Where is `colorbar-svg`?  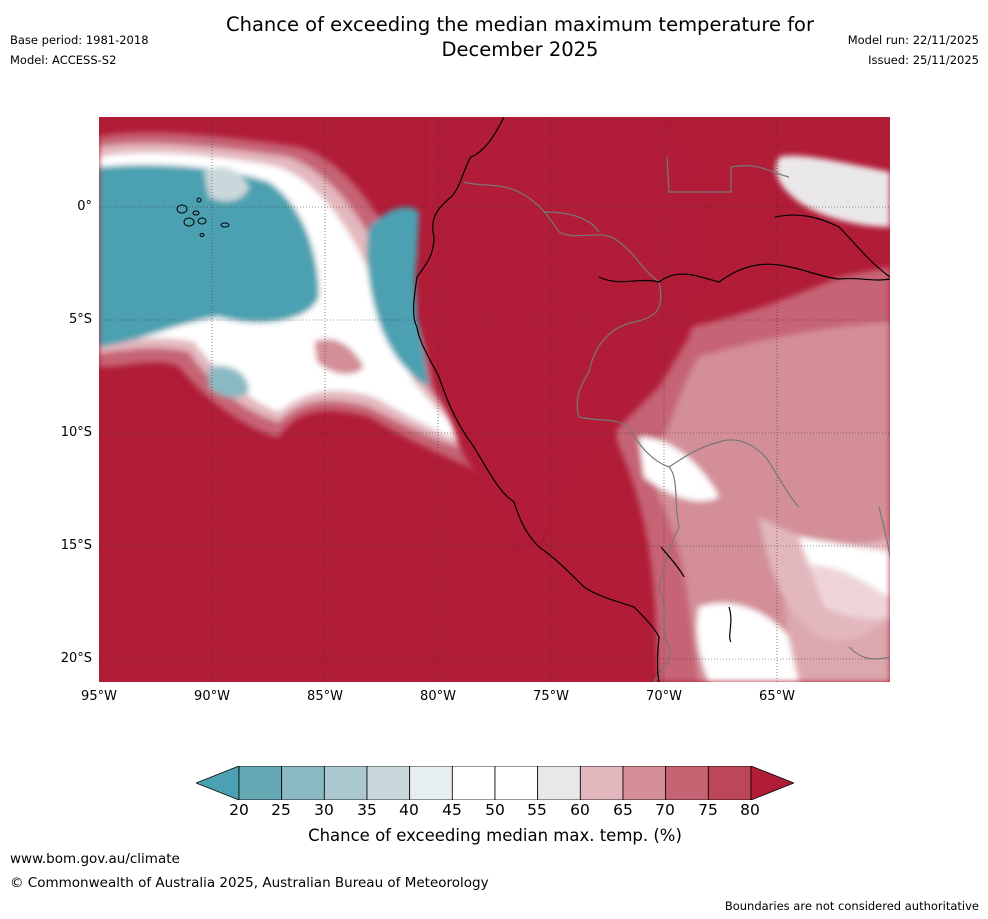 colorbar-svg is located at coordinates (495, 783).